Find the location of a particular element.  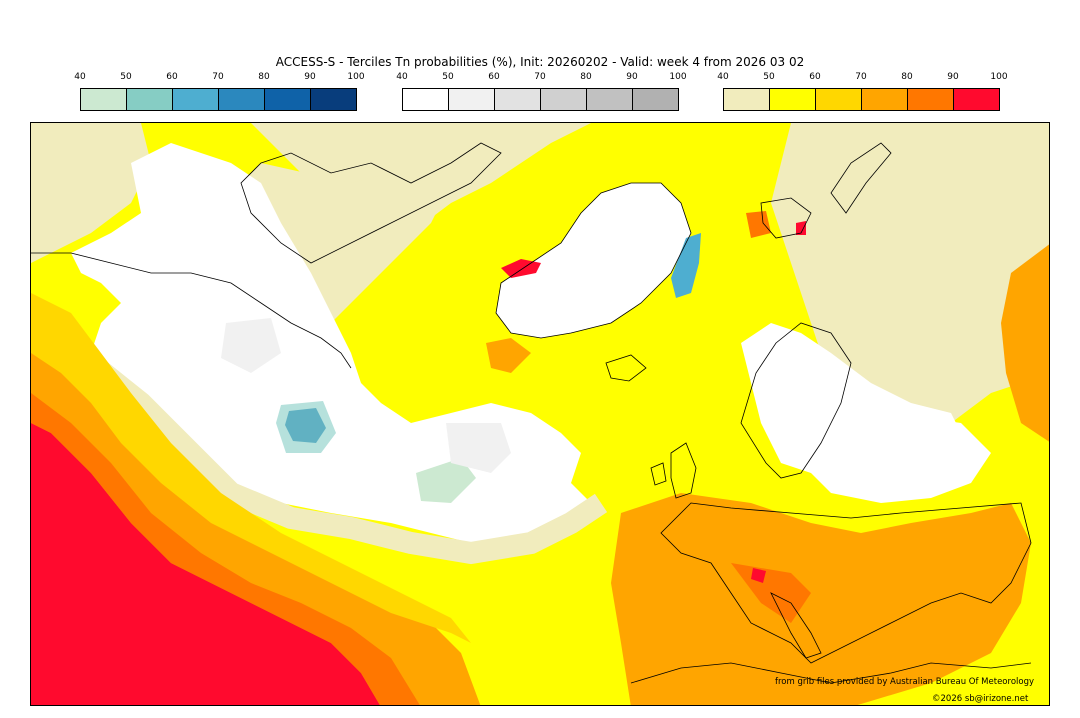

coastline-iceland is located at coordinates (626, 368).